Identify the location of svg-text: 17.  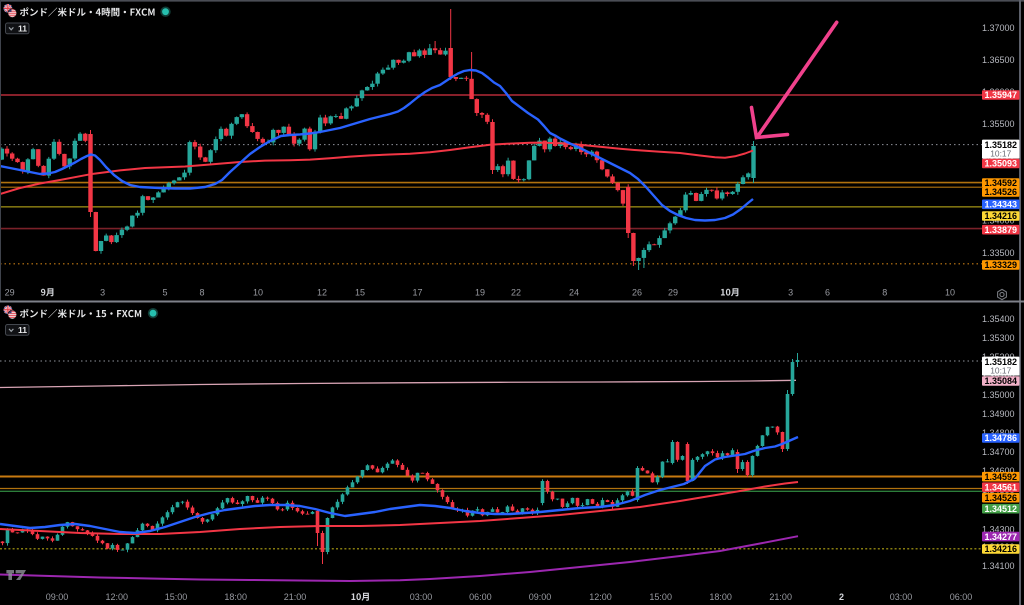
(417, 293).